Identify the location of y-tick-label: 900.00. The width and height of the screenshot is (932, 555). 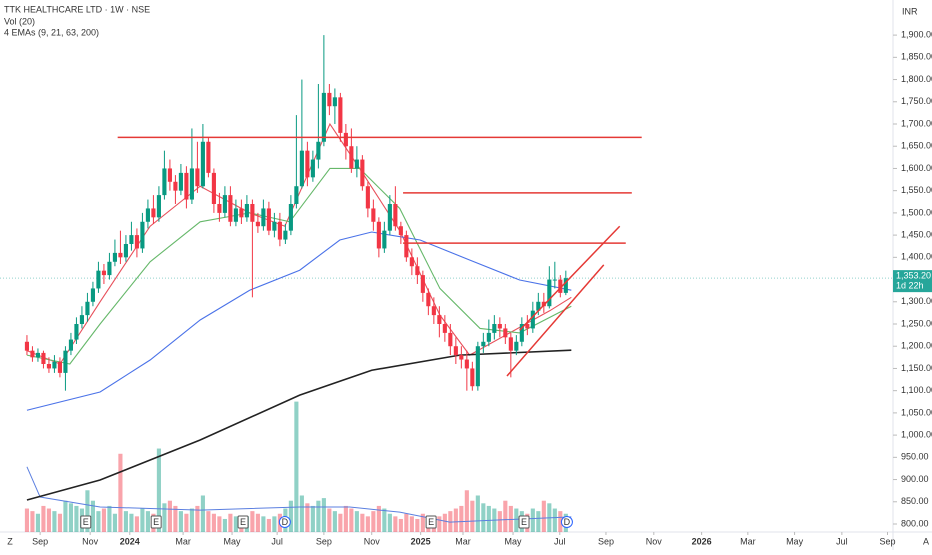
(915, 479).